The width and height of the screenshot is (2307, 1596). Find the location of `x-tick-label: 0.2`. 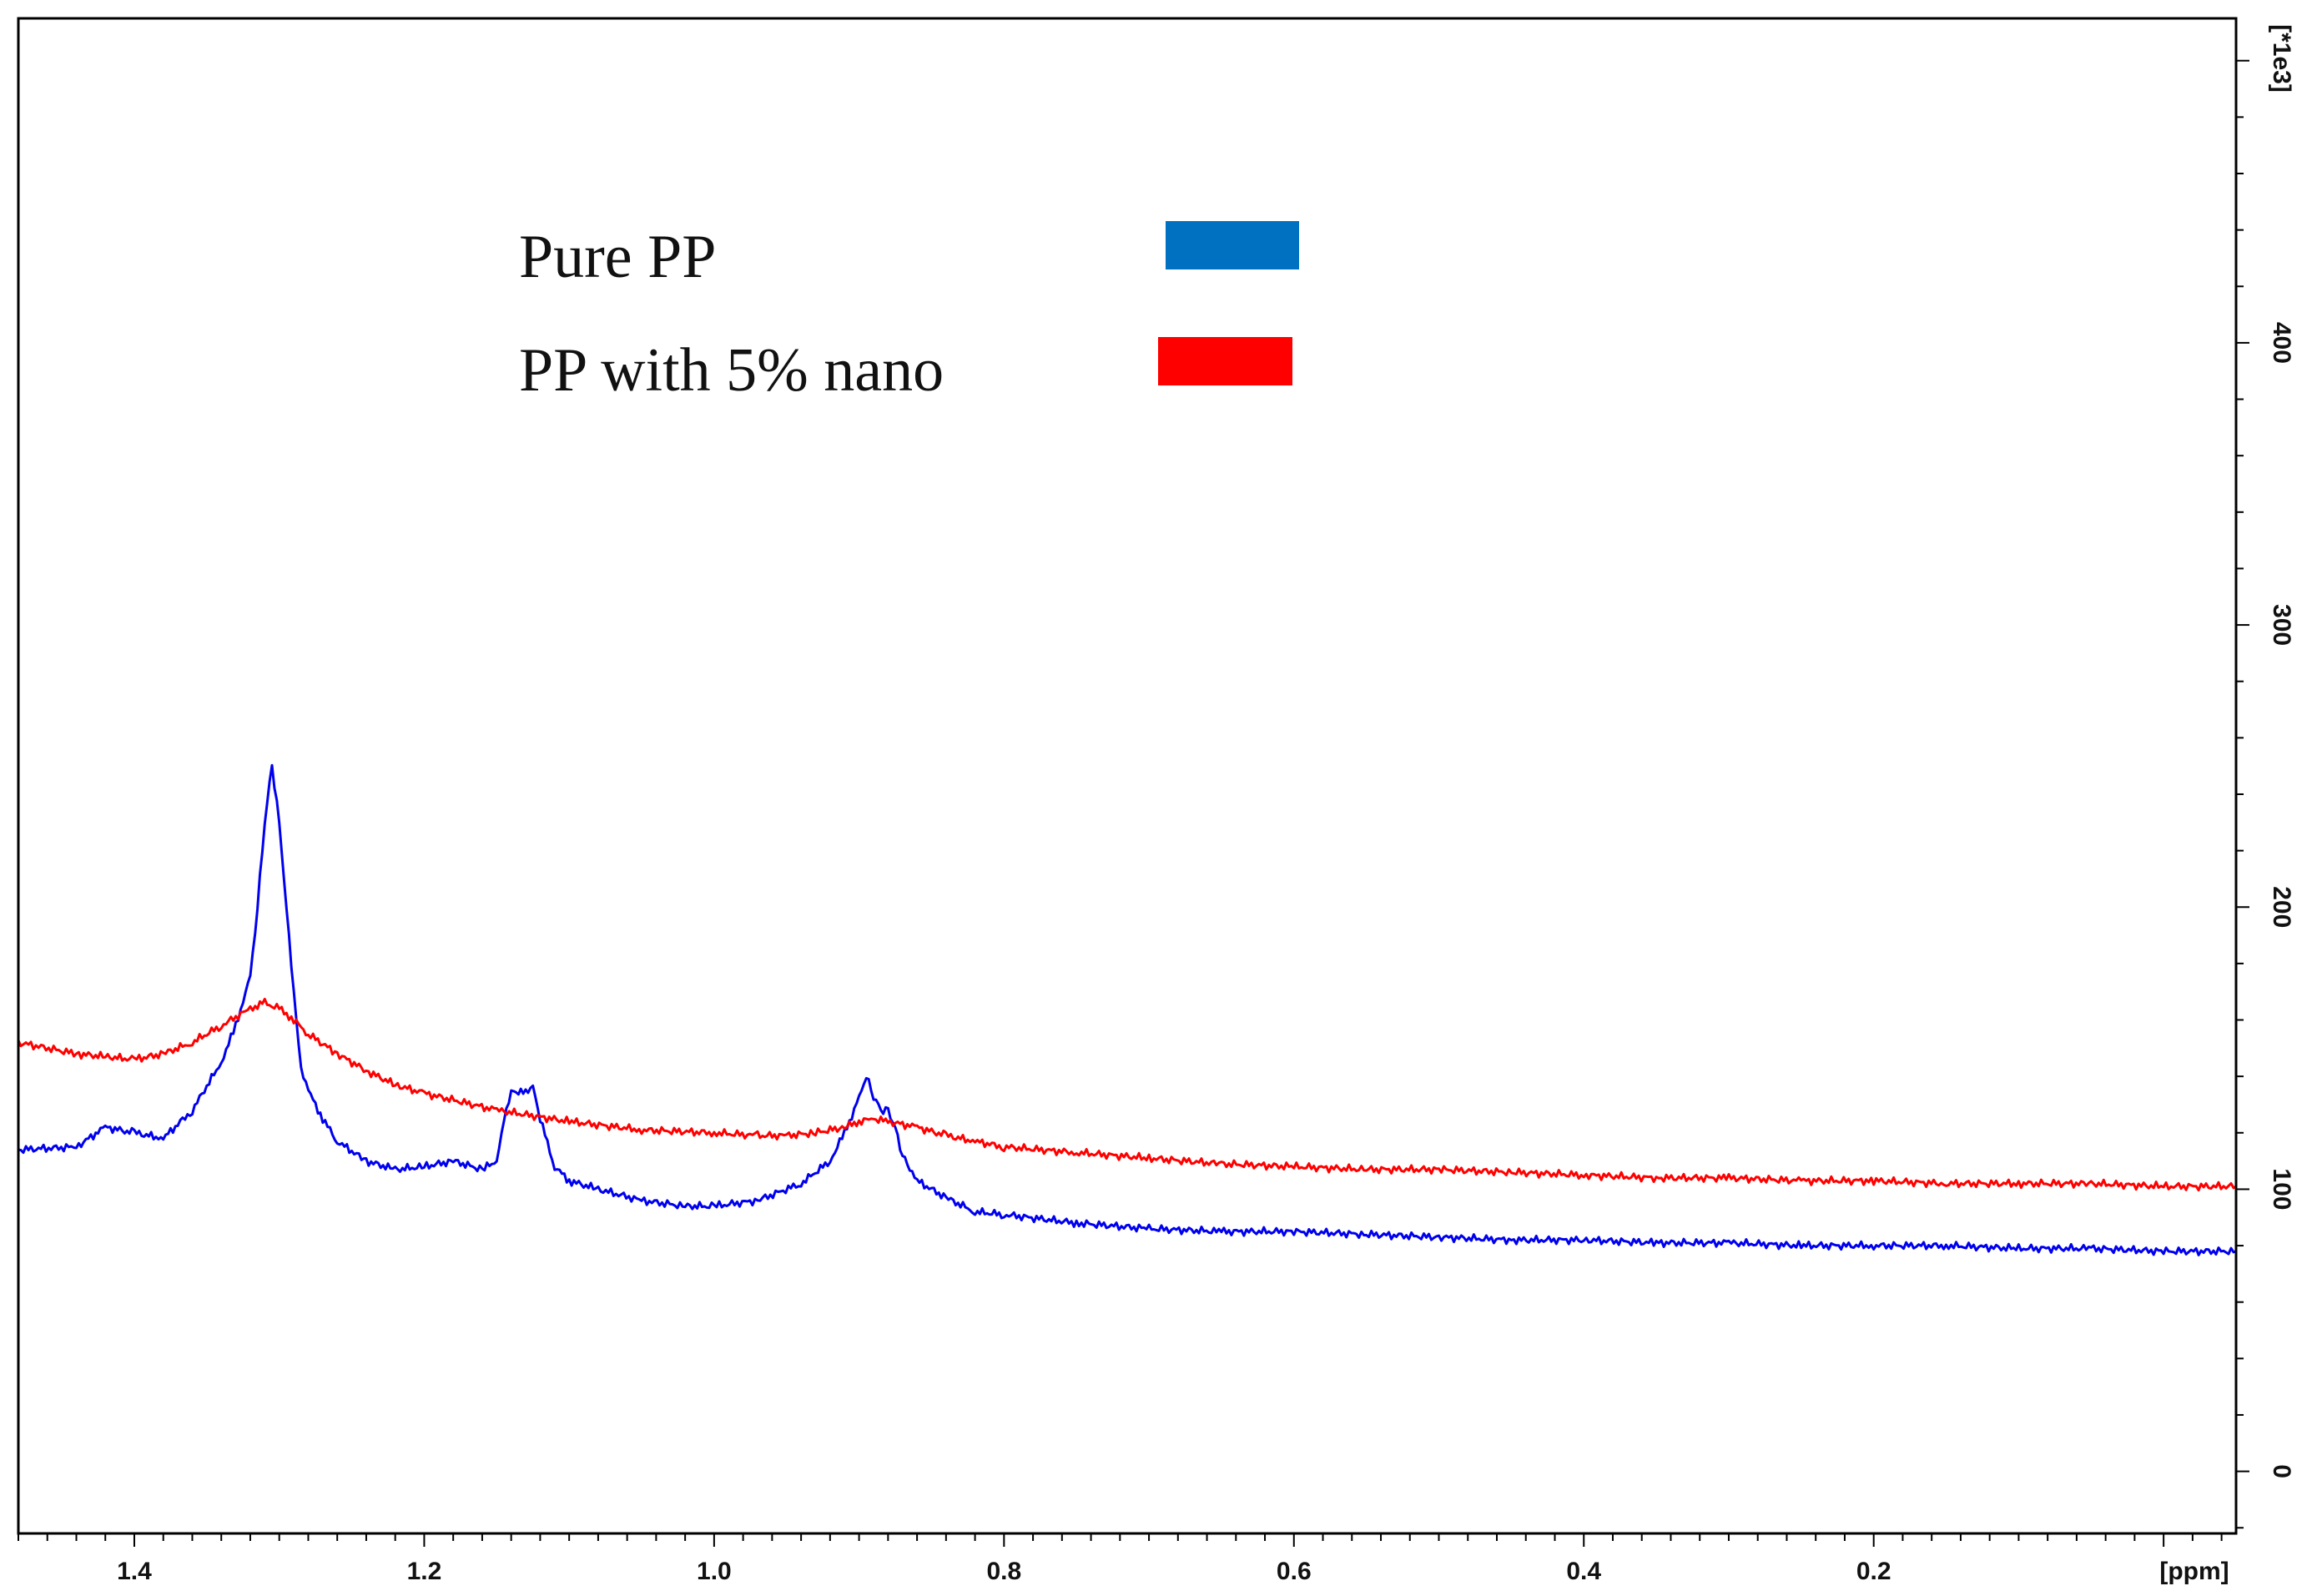

x-tick-label: 0.2 is located at coordinates (1874, 1571).